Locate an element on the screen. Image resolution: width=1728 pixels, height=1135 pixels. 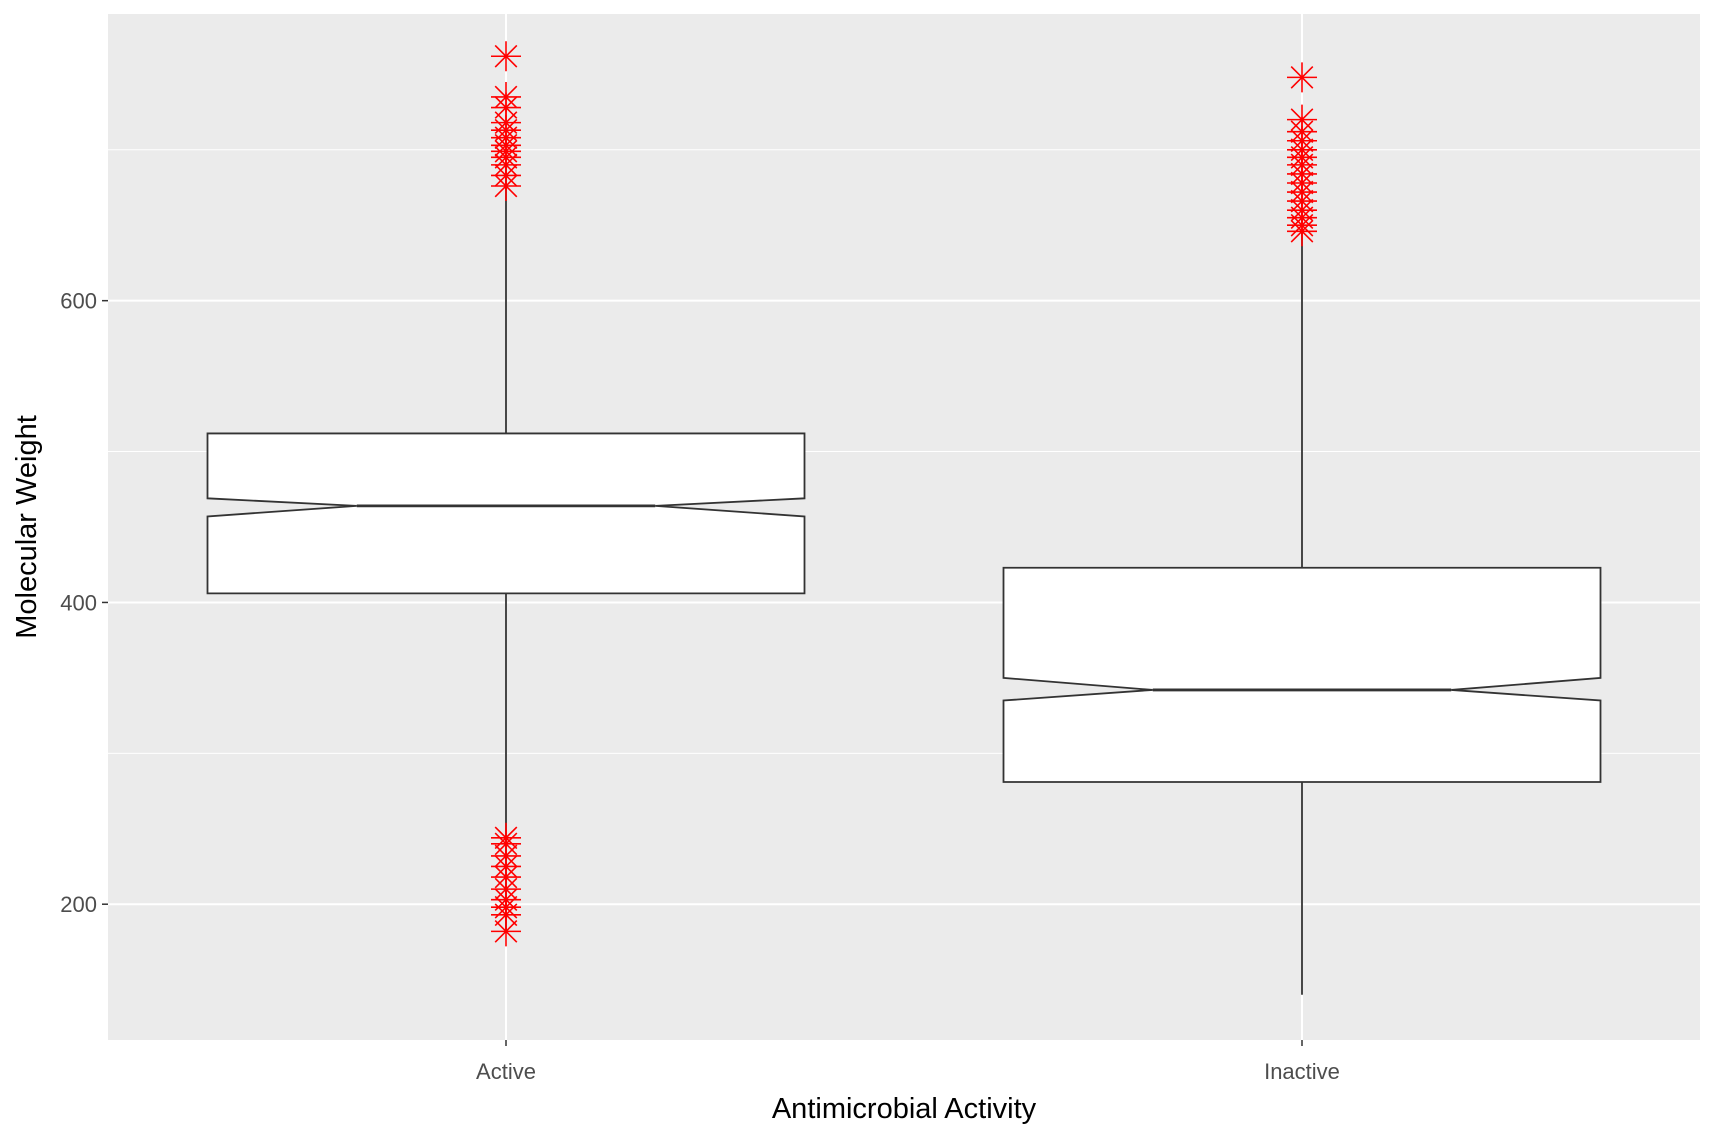
x-axis-title: Antimicrobial Activity is located at coordinates (904, 1109).